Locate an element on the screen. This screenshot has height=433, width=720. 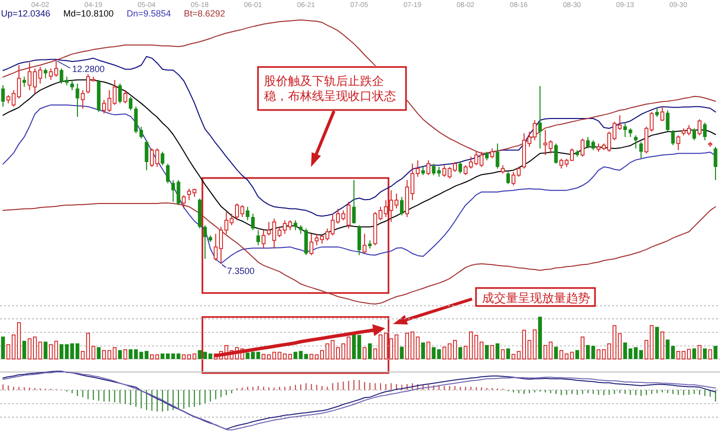
annotation: 股价触及下轨后止跌企稳，布林线呈现收口状态 is located at coordinates (330, 88).